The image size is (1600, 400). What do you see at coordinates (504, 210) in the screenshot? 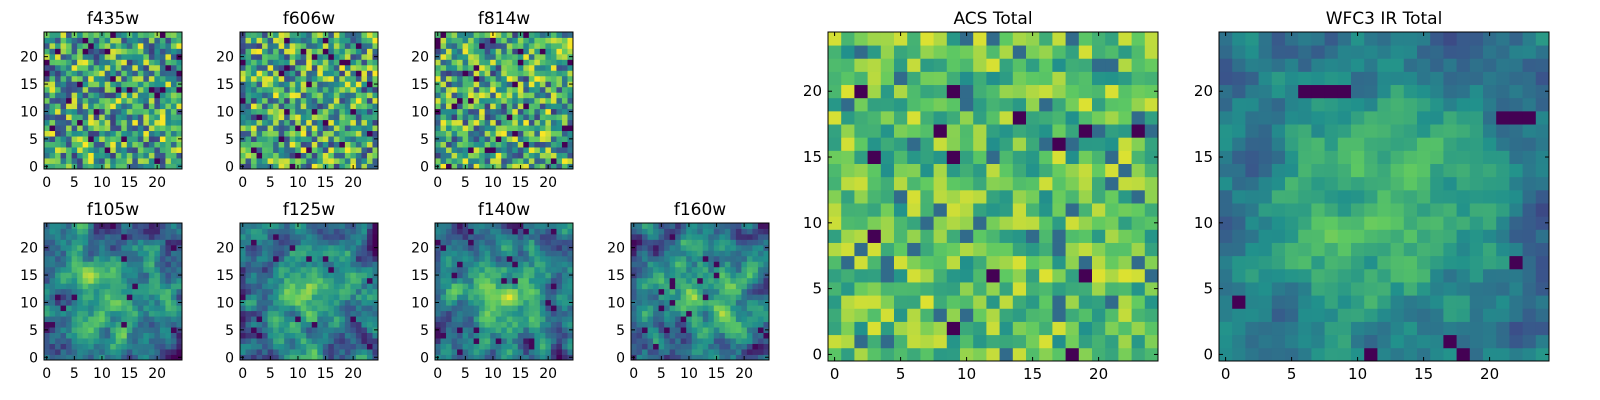
I see `panel-title: f140w` at bounding box center [504, 210].